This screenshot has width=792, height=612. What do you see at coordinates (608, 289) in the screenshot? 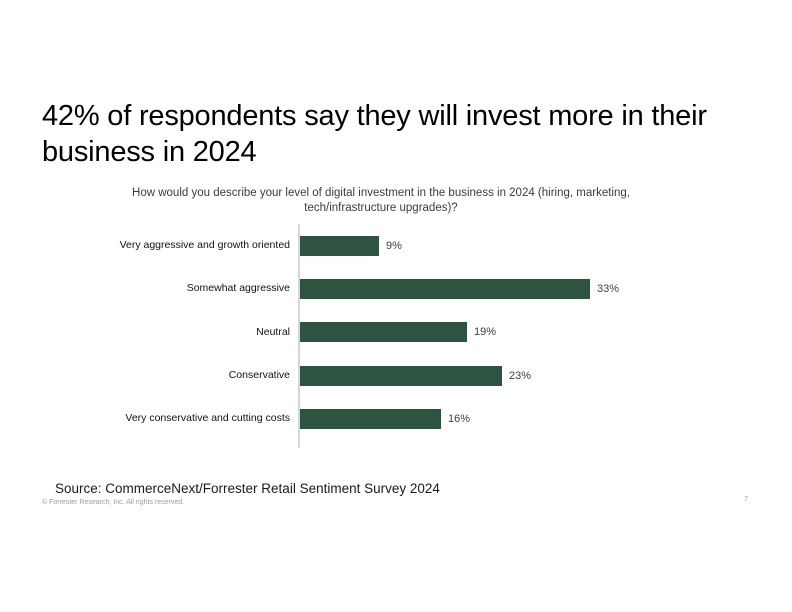
I see `value-label: 33%` at bounding box center [608, 289].